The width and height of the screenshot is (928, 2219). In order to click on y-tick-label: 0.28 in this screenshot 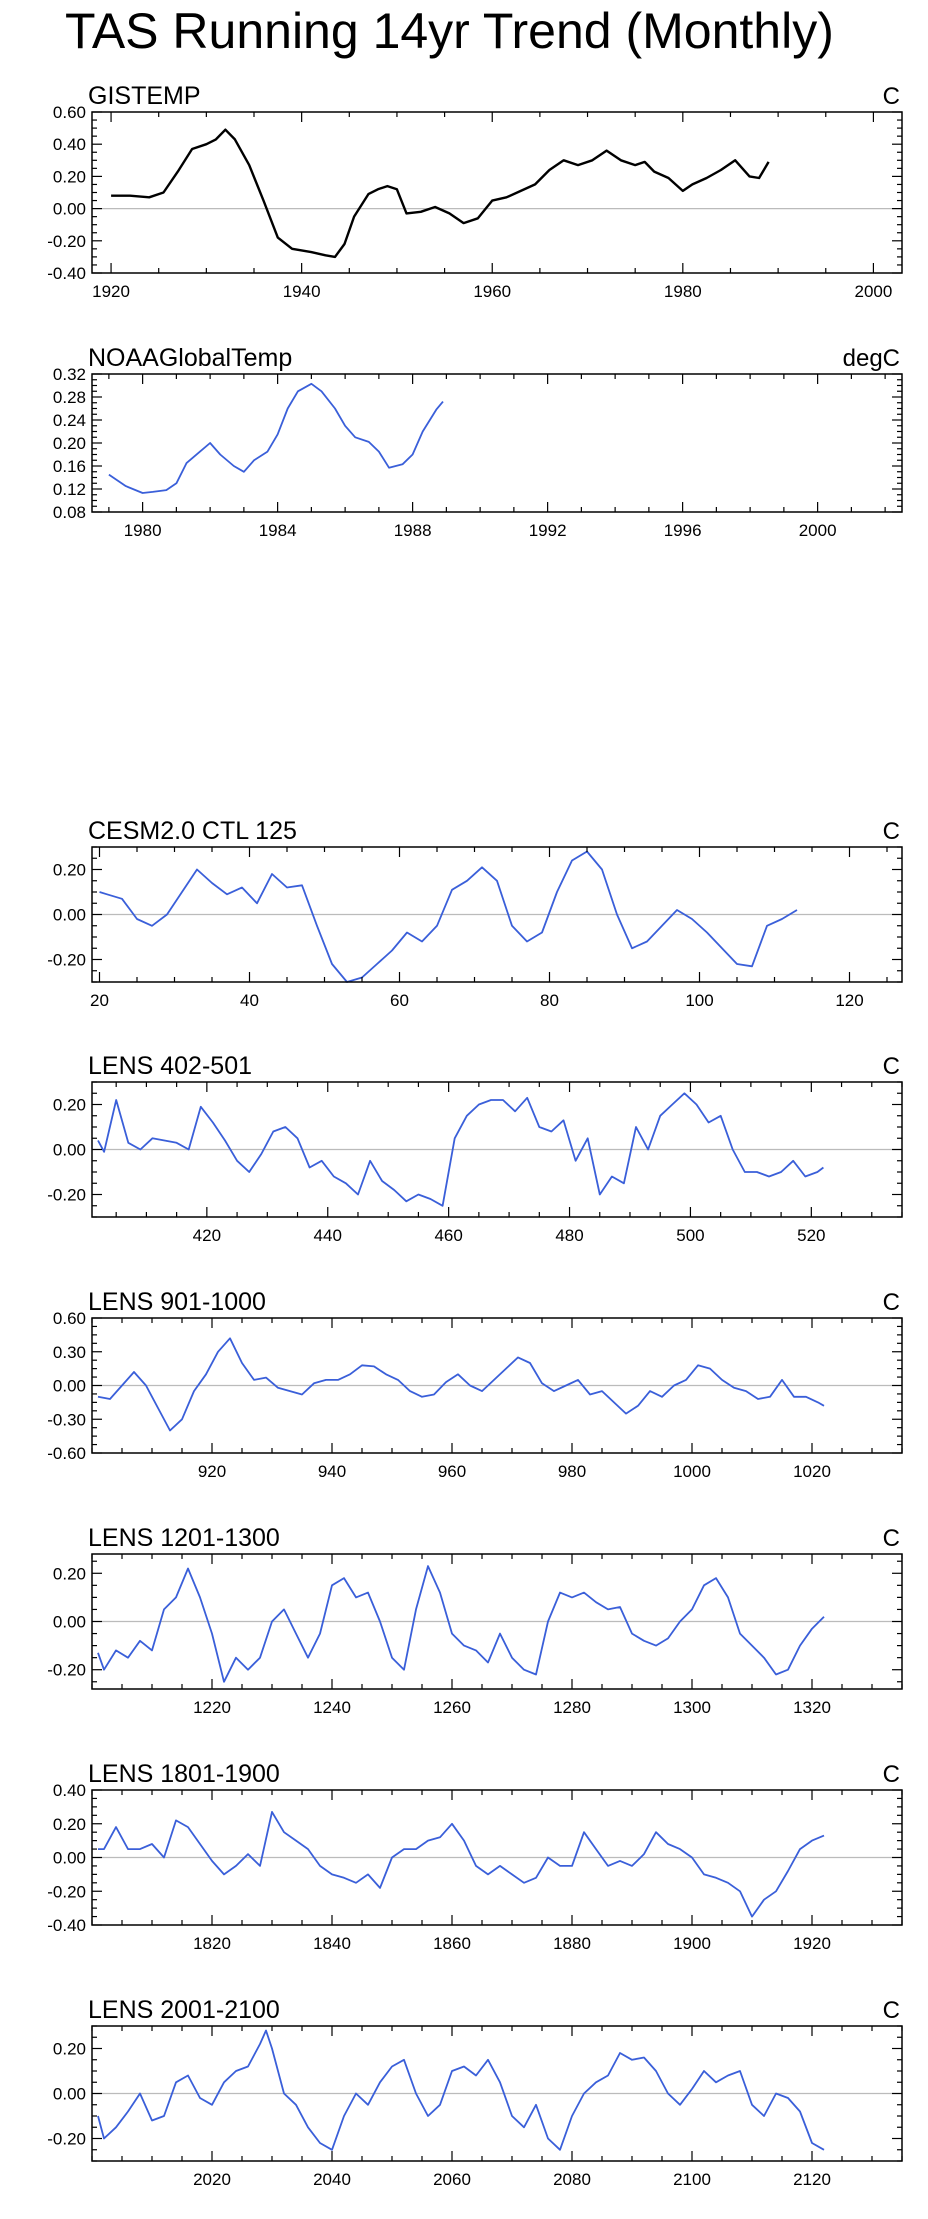, I will do `click(69, 397)`.